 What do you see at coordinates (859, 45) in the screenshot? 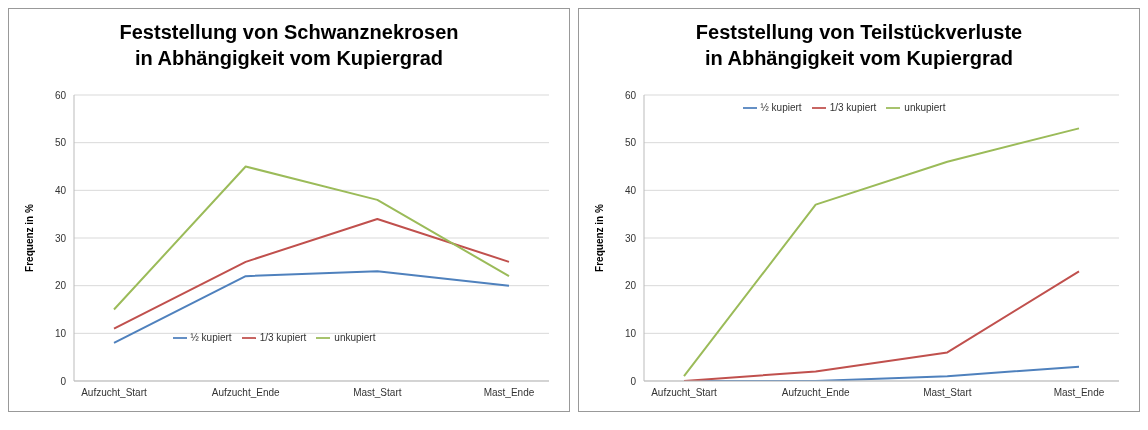
I see `chart-title: Feststellung von Teilstückverluste in Abhängigkeit vom Kupiergrad` at bounding box center [859, 45].